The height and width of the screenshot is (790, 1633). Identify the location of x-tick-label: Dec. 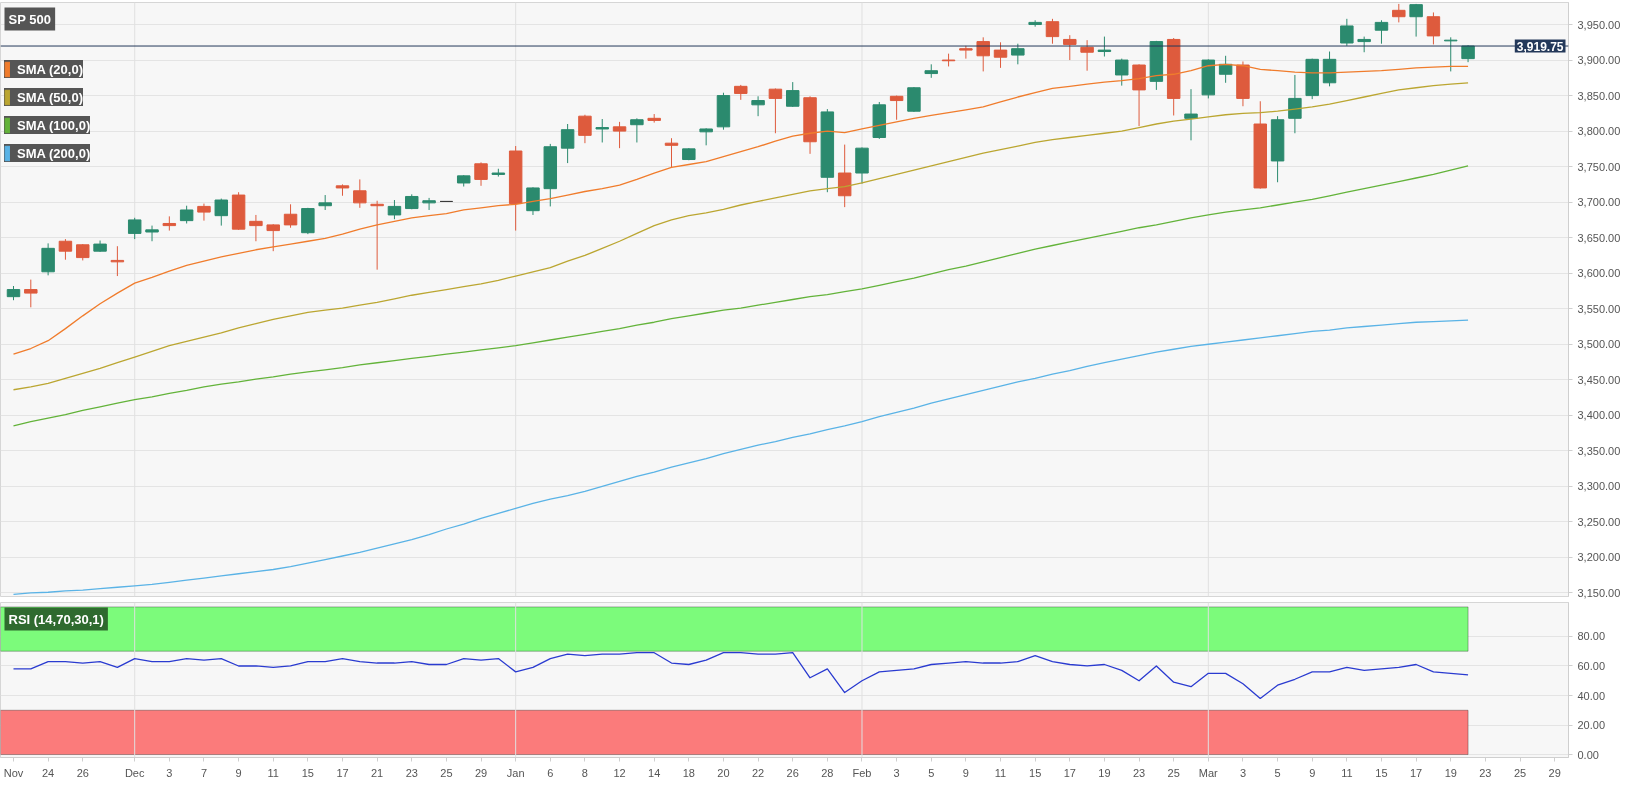
(134, 772).